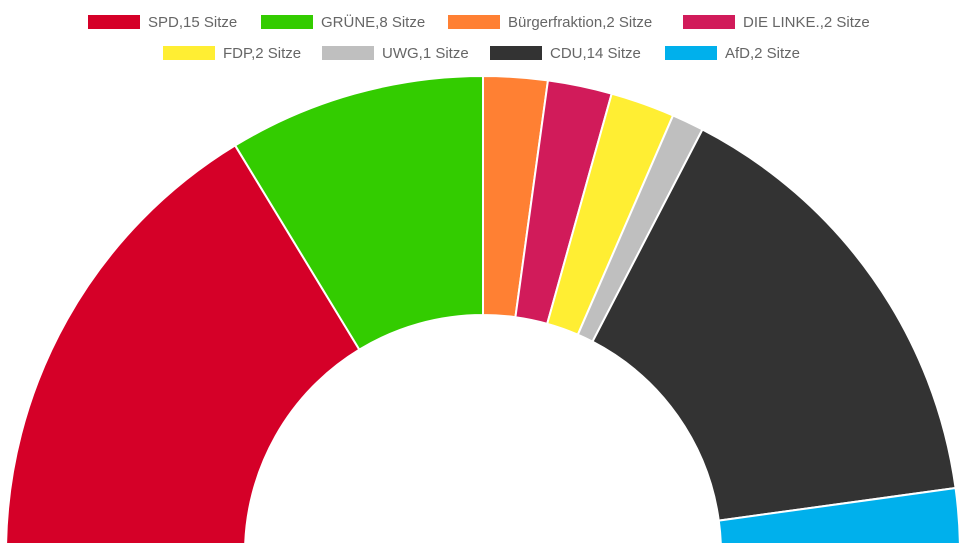 This screenshot has width=966, height=543. What do you see at coordinates (192, 22) in the screenshot?
I see `legend-label: SPD,15 Sitze` at bounding box center [192, 22].